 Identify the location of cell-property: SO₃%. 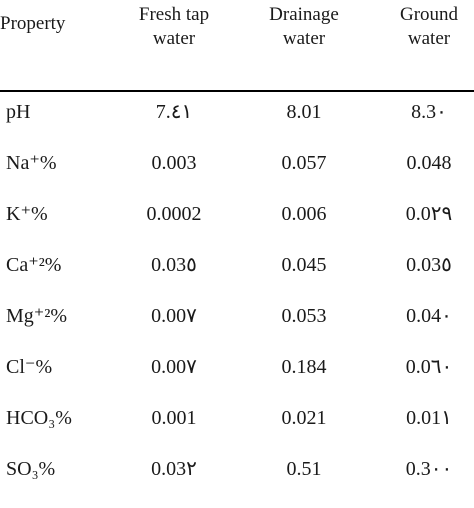
(31, 469).